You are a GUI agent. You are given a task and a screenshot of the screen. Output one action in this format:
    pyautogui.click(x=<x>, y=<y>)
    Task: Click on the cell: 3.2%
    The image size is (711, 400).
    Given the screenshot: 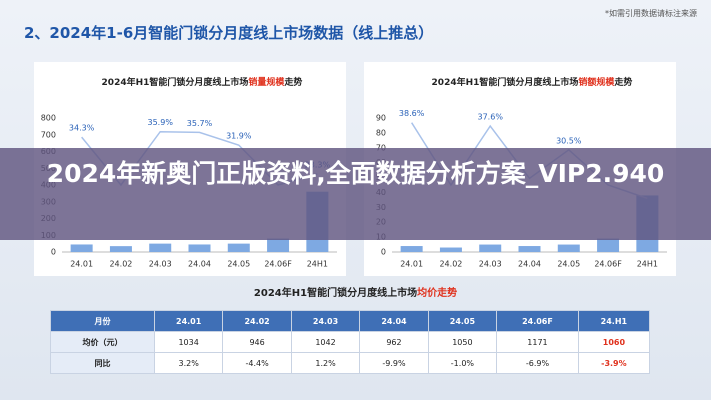 What is the action you would take?
    pyautogui.click(x=188, y=363)
    